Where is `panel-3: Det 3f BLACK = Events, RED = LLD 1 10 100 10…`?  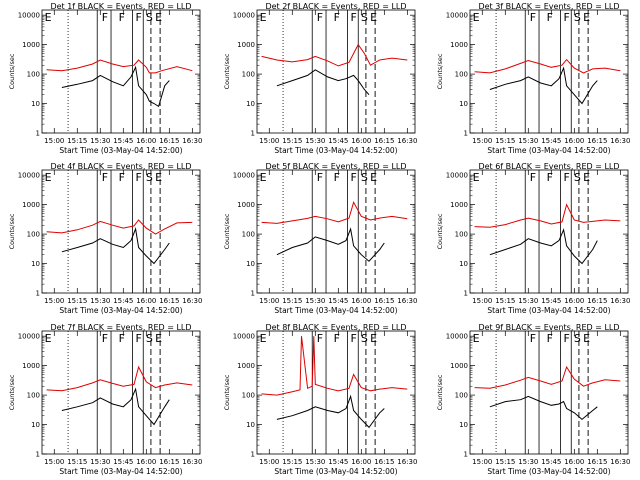 panel-3: Det 3f BLACK = Events, RED = LLD 1 10 100 10… is located at coordinates (533, 78).